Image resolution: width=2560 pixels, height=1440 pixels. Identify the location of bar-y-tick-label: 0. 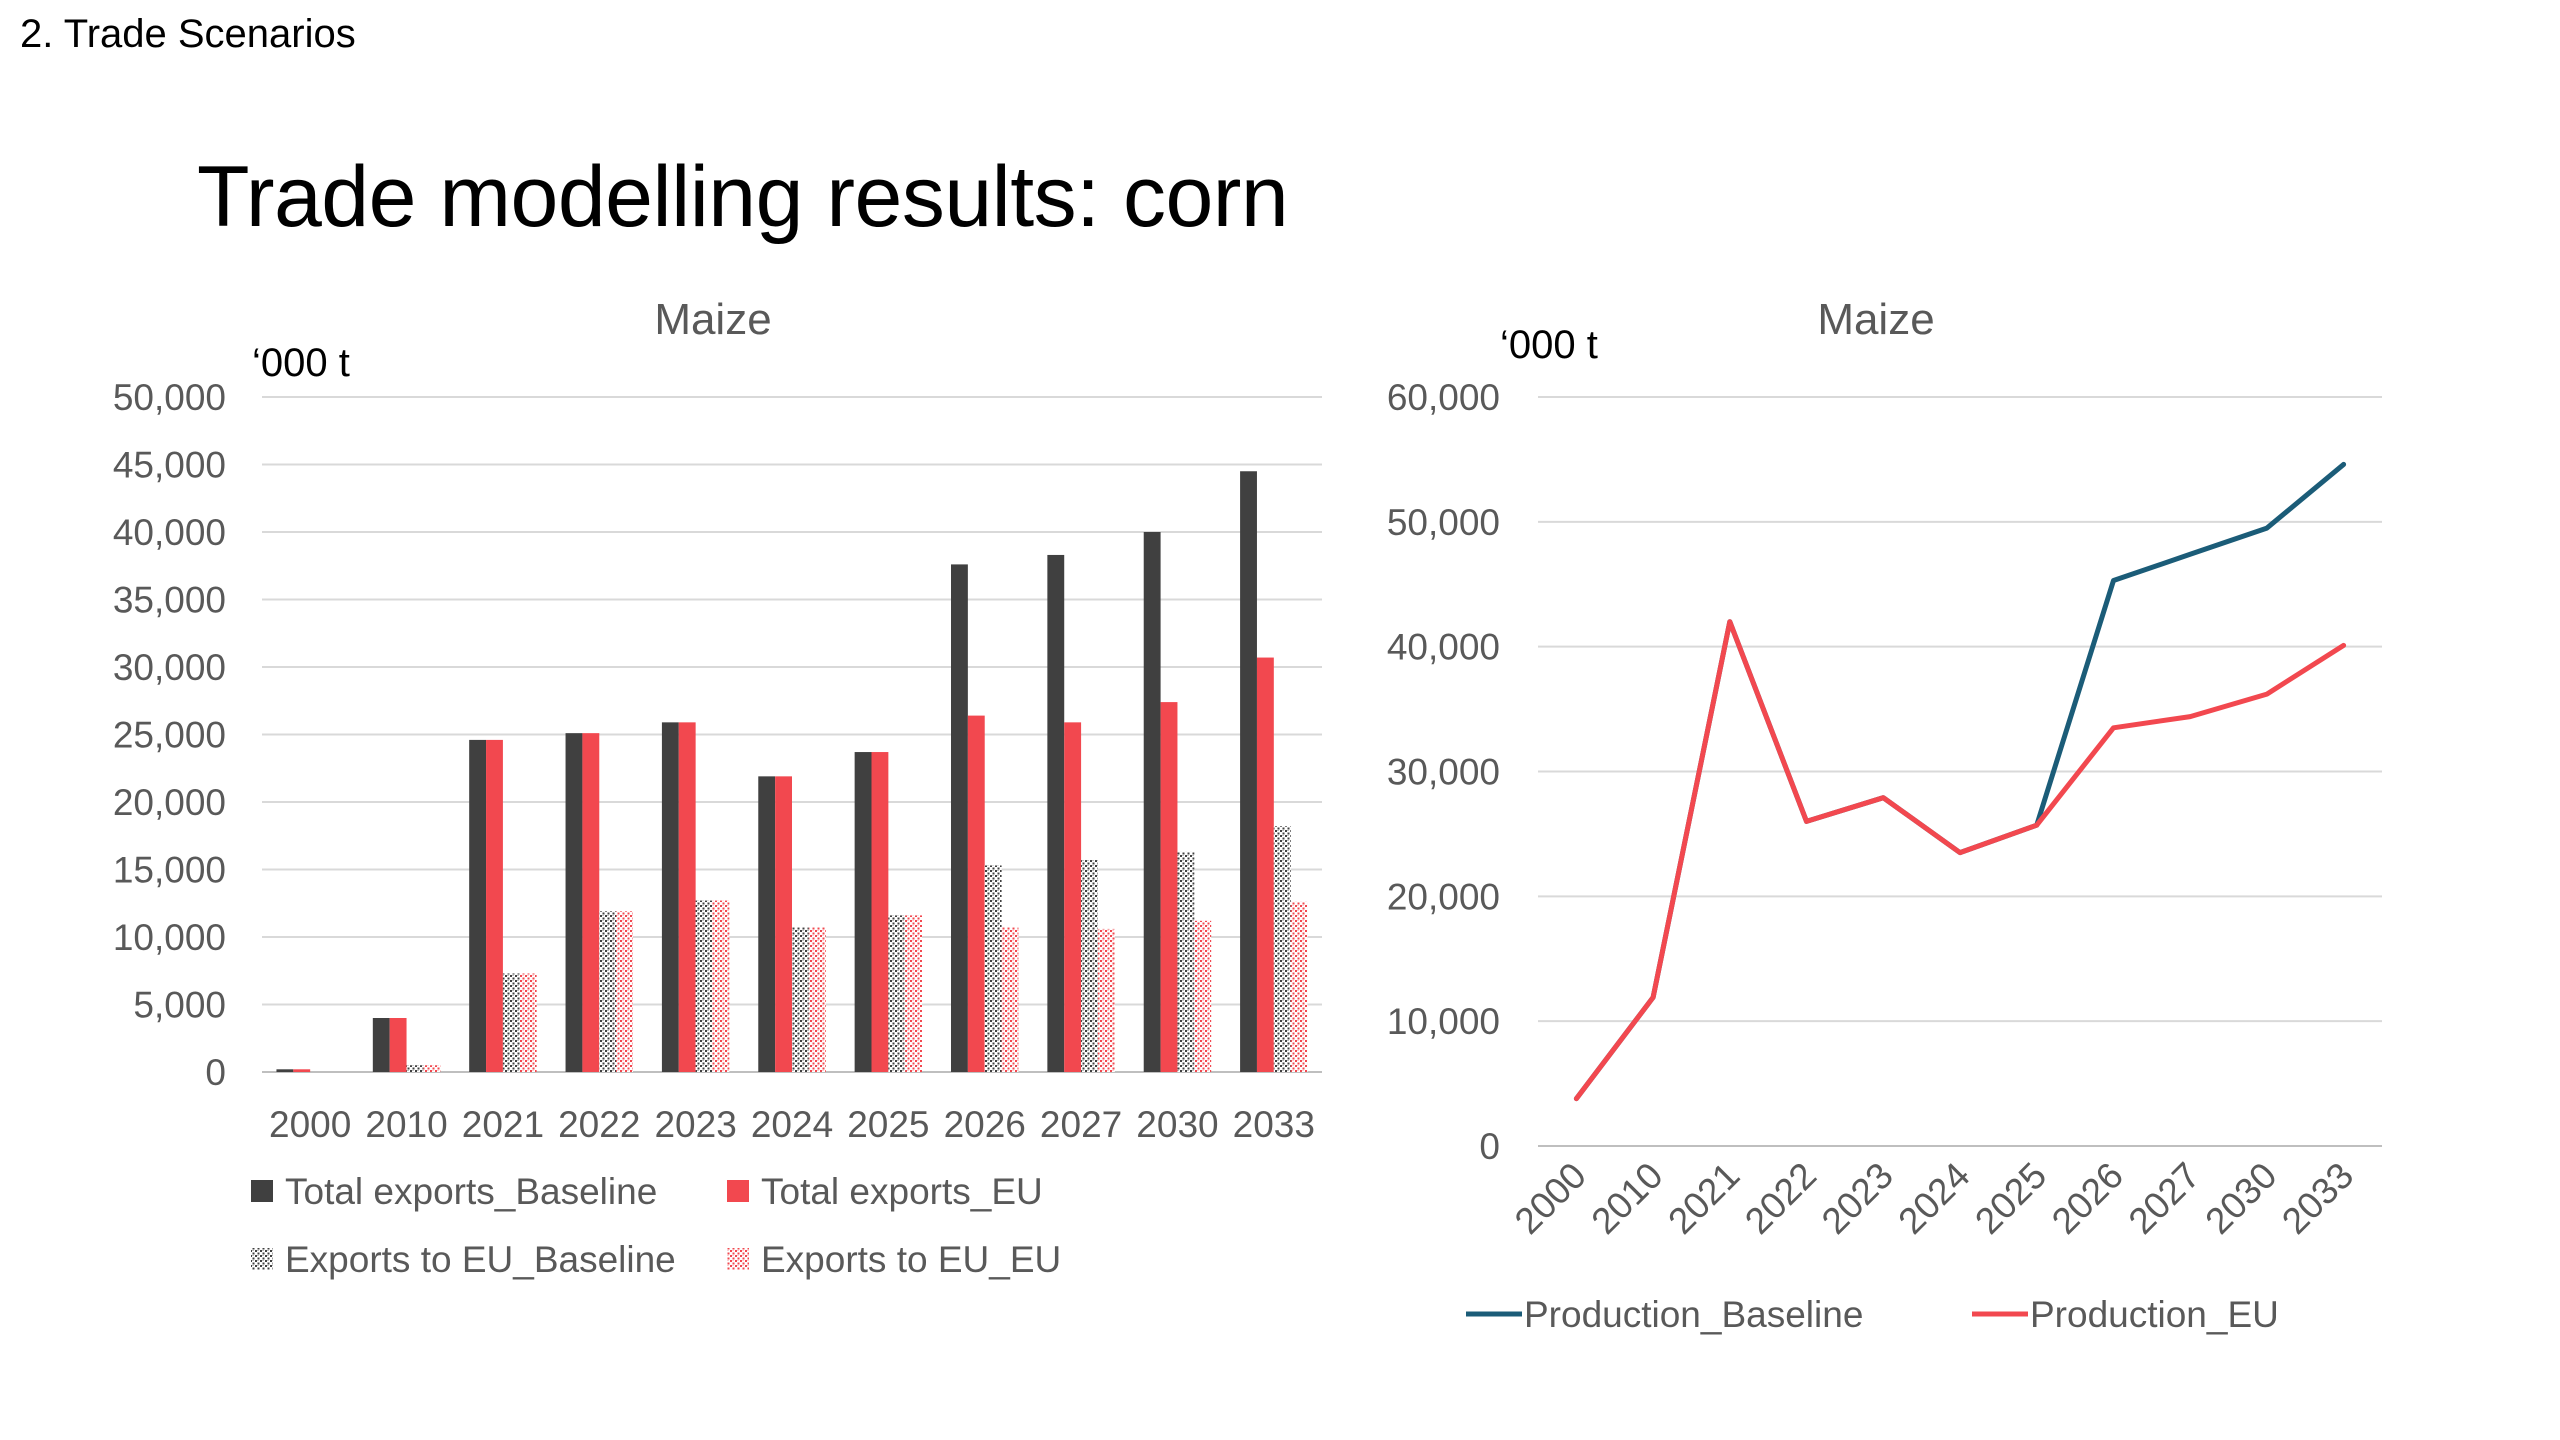
(215, 1072).